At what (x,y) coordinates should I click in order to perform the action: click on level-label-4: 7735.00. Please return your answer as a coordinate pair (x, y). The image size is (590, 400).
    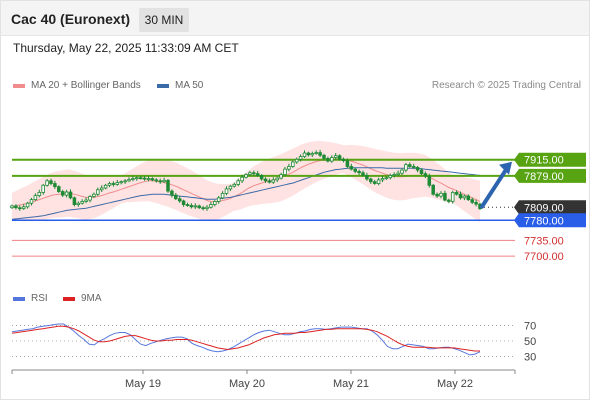
    Looking at the image, I should click on (544, 241).